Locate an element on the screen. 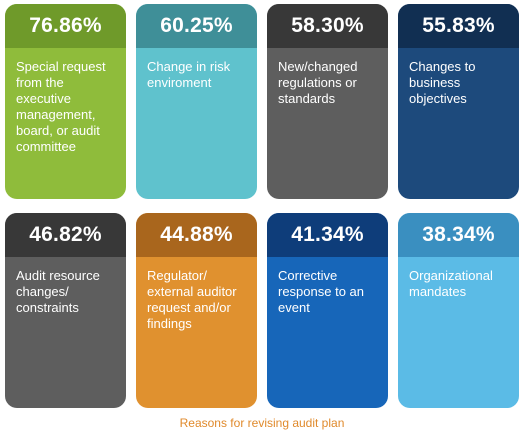 This screenshot has height=438, width=524. reason-card-8: 38.34% Organizational mandates is located at coordinates (458, 310).